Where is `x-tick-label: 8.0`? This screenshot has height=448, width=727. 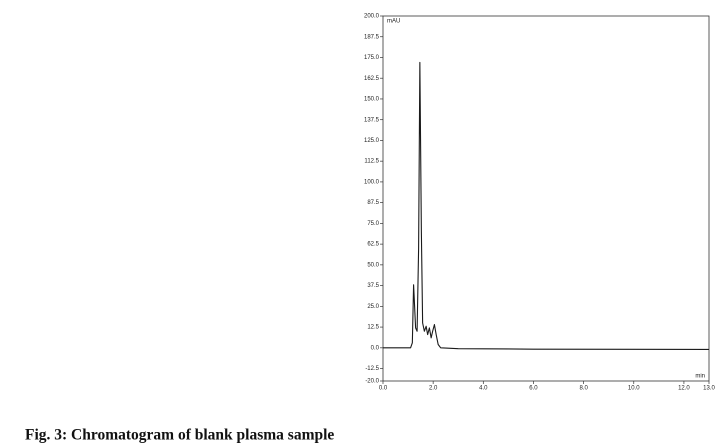
x-tick-label: 8.0 is located at coordinates (583, 389).